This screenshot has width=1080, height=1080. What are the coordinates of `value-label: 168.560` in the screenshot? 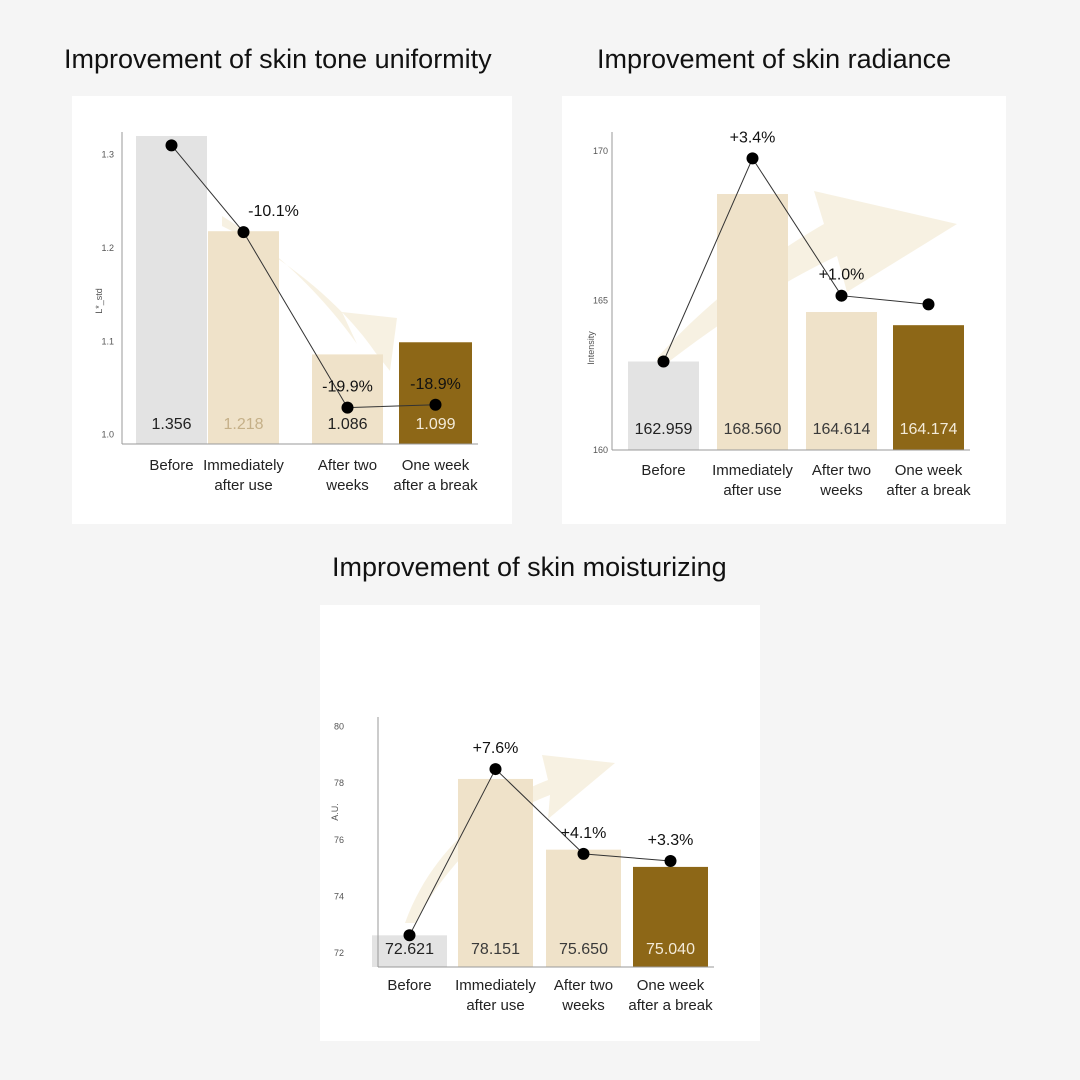 It's located at (753, 429).